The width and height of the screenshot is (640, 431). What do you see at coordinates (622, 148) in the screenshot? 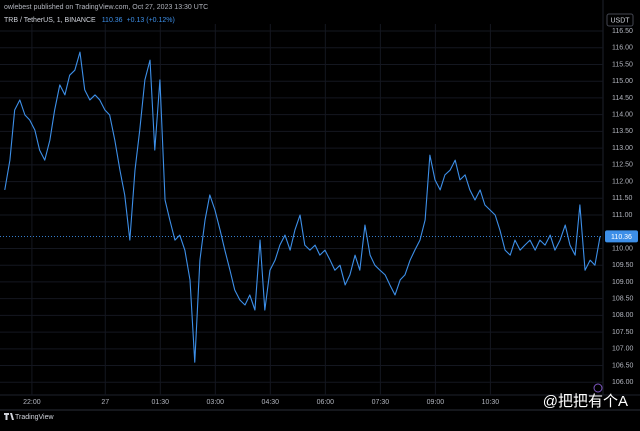
I see `y-tick-label: 113.00` at bounding box center [622, 148].